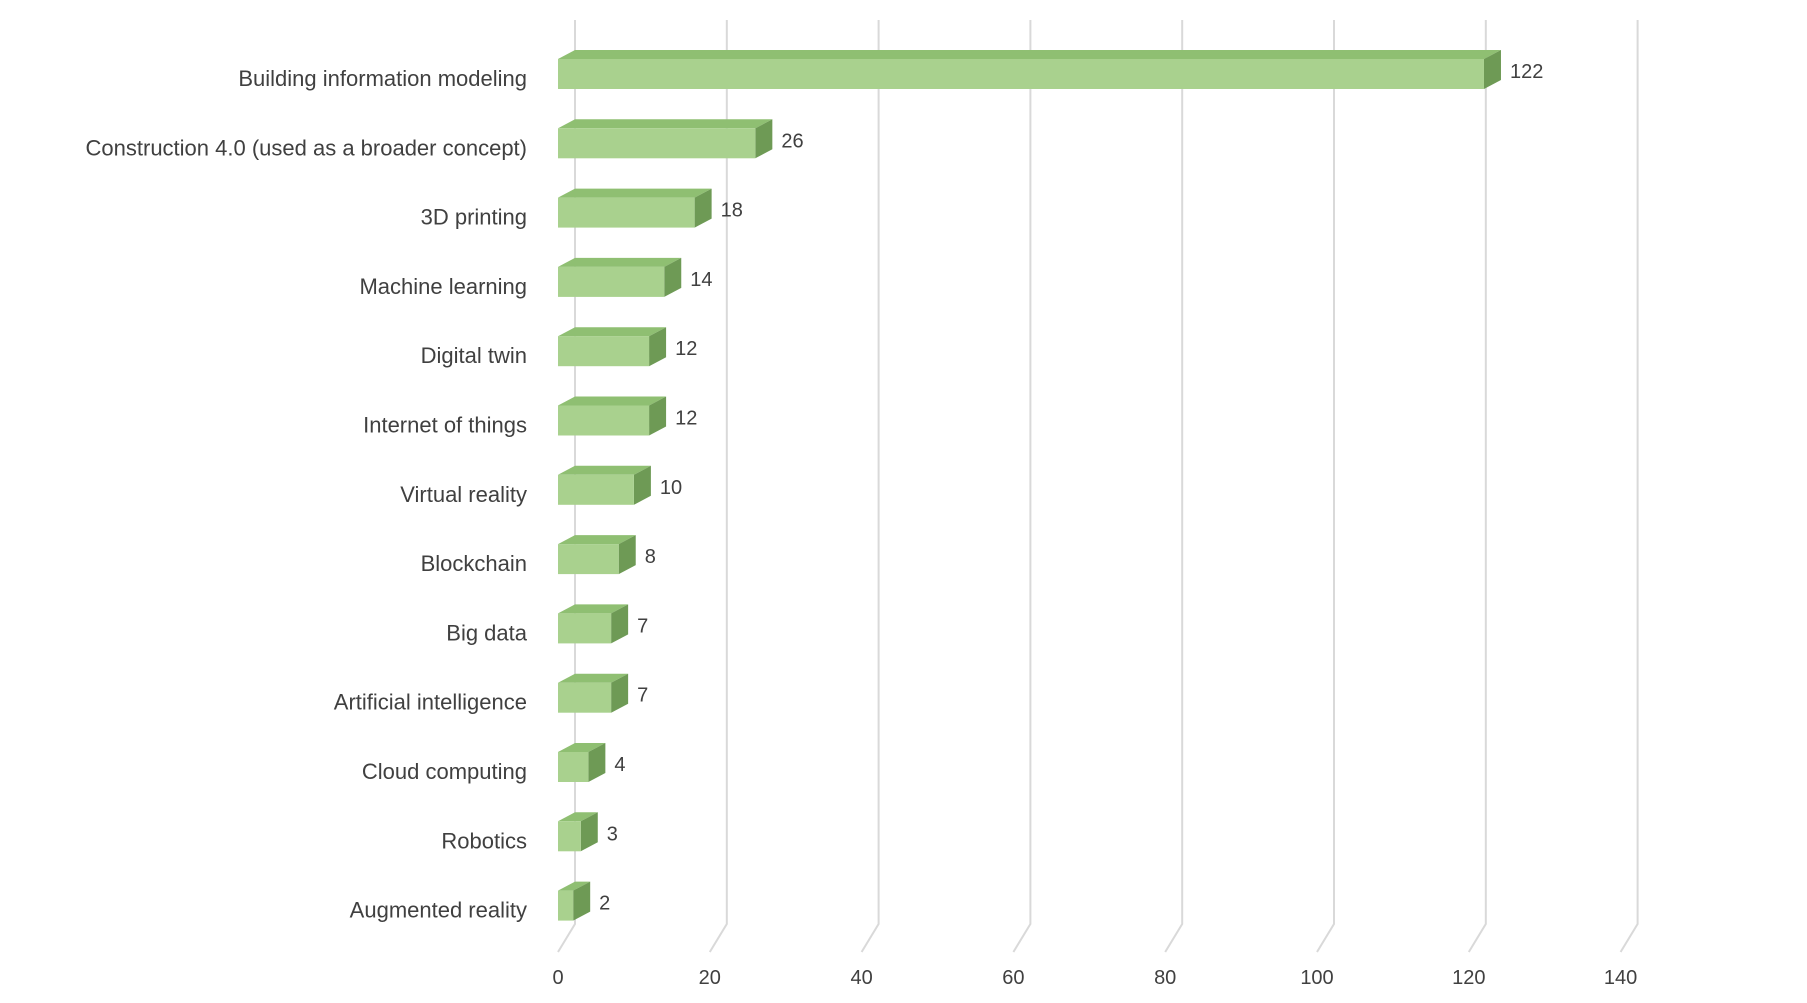 This screenshot has height=1003, width=1807. Describe the element at coordinates (861, 978) in the screenshot. I see `x-tick-label: 40` at that location.